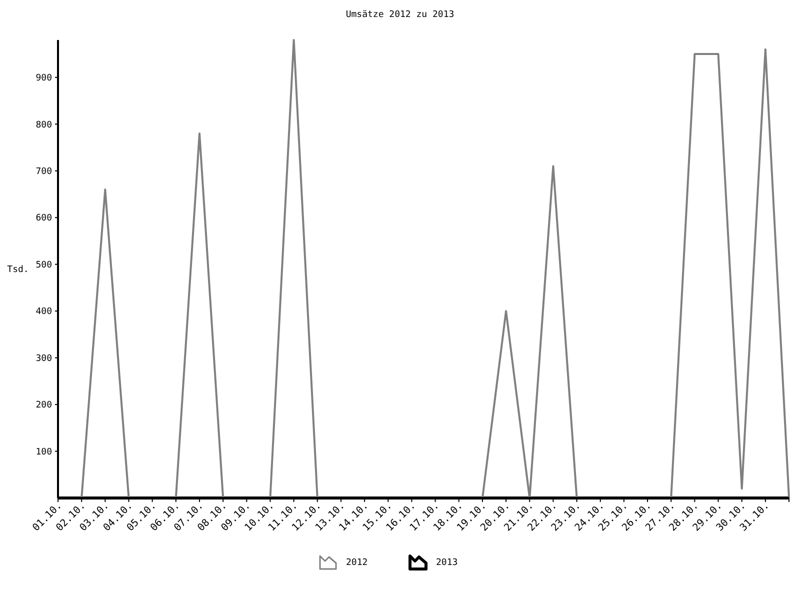 The height and width of the screenshot is (600, 800). I want to click on y-tick-label: 400, so click(44, 312).